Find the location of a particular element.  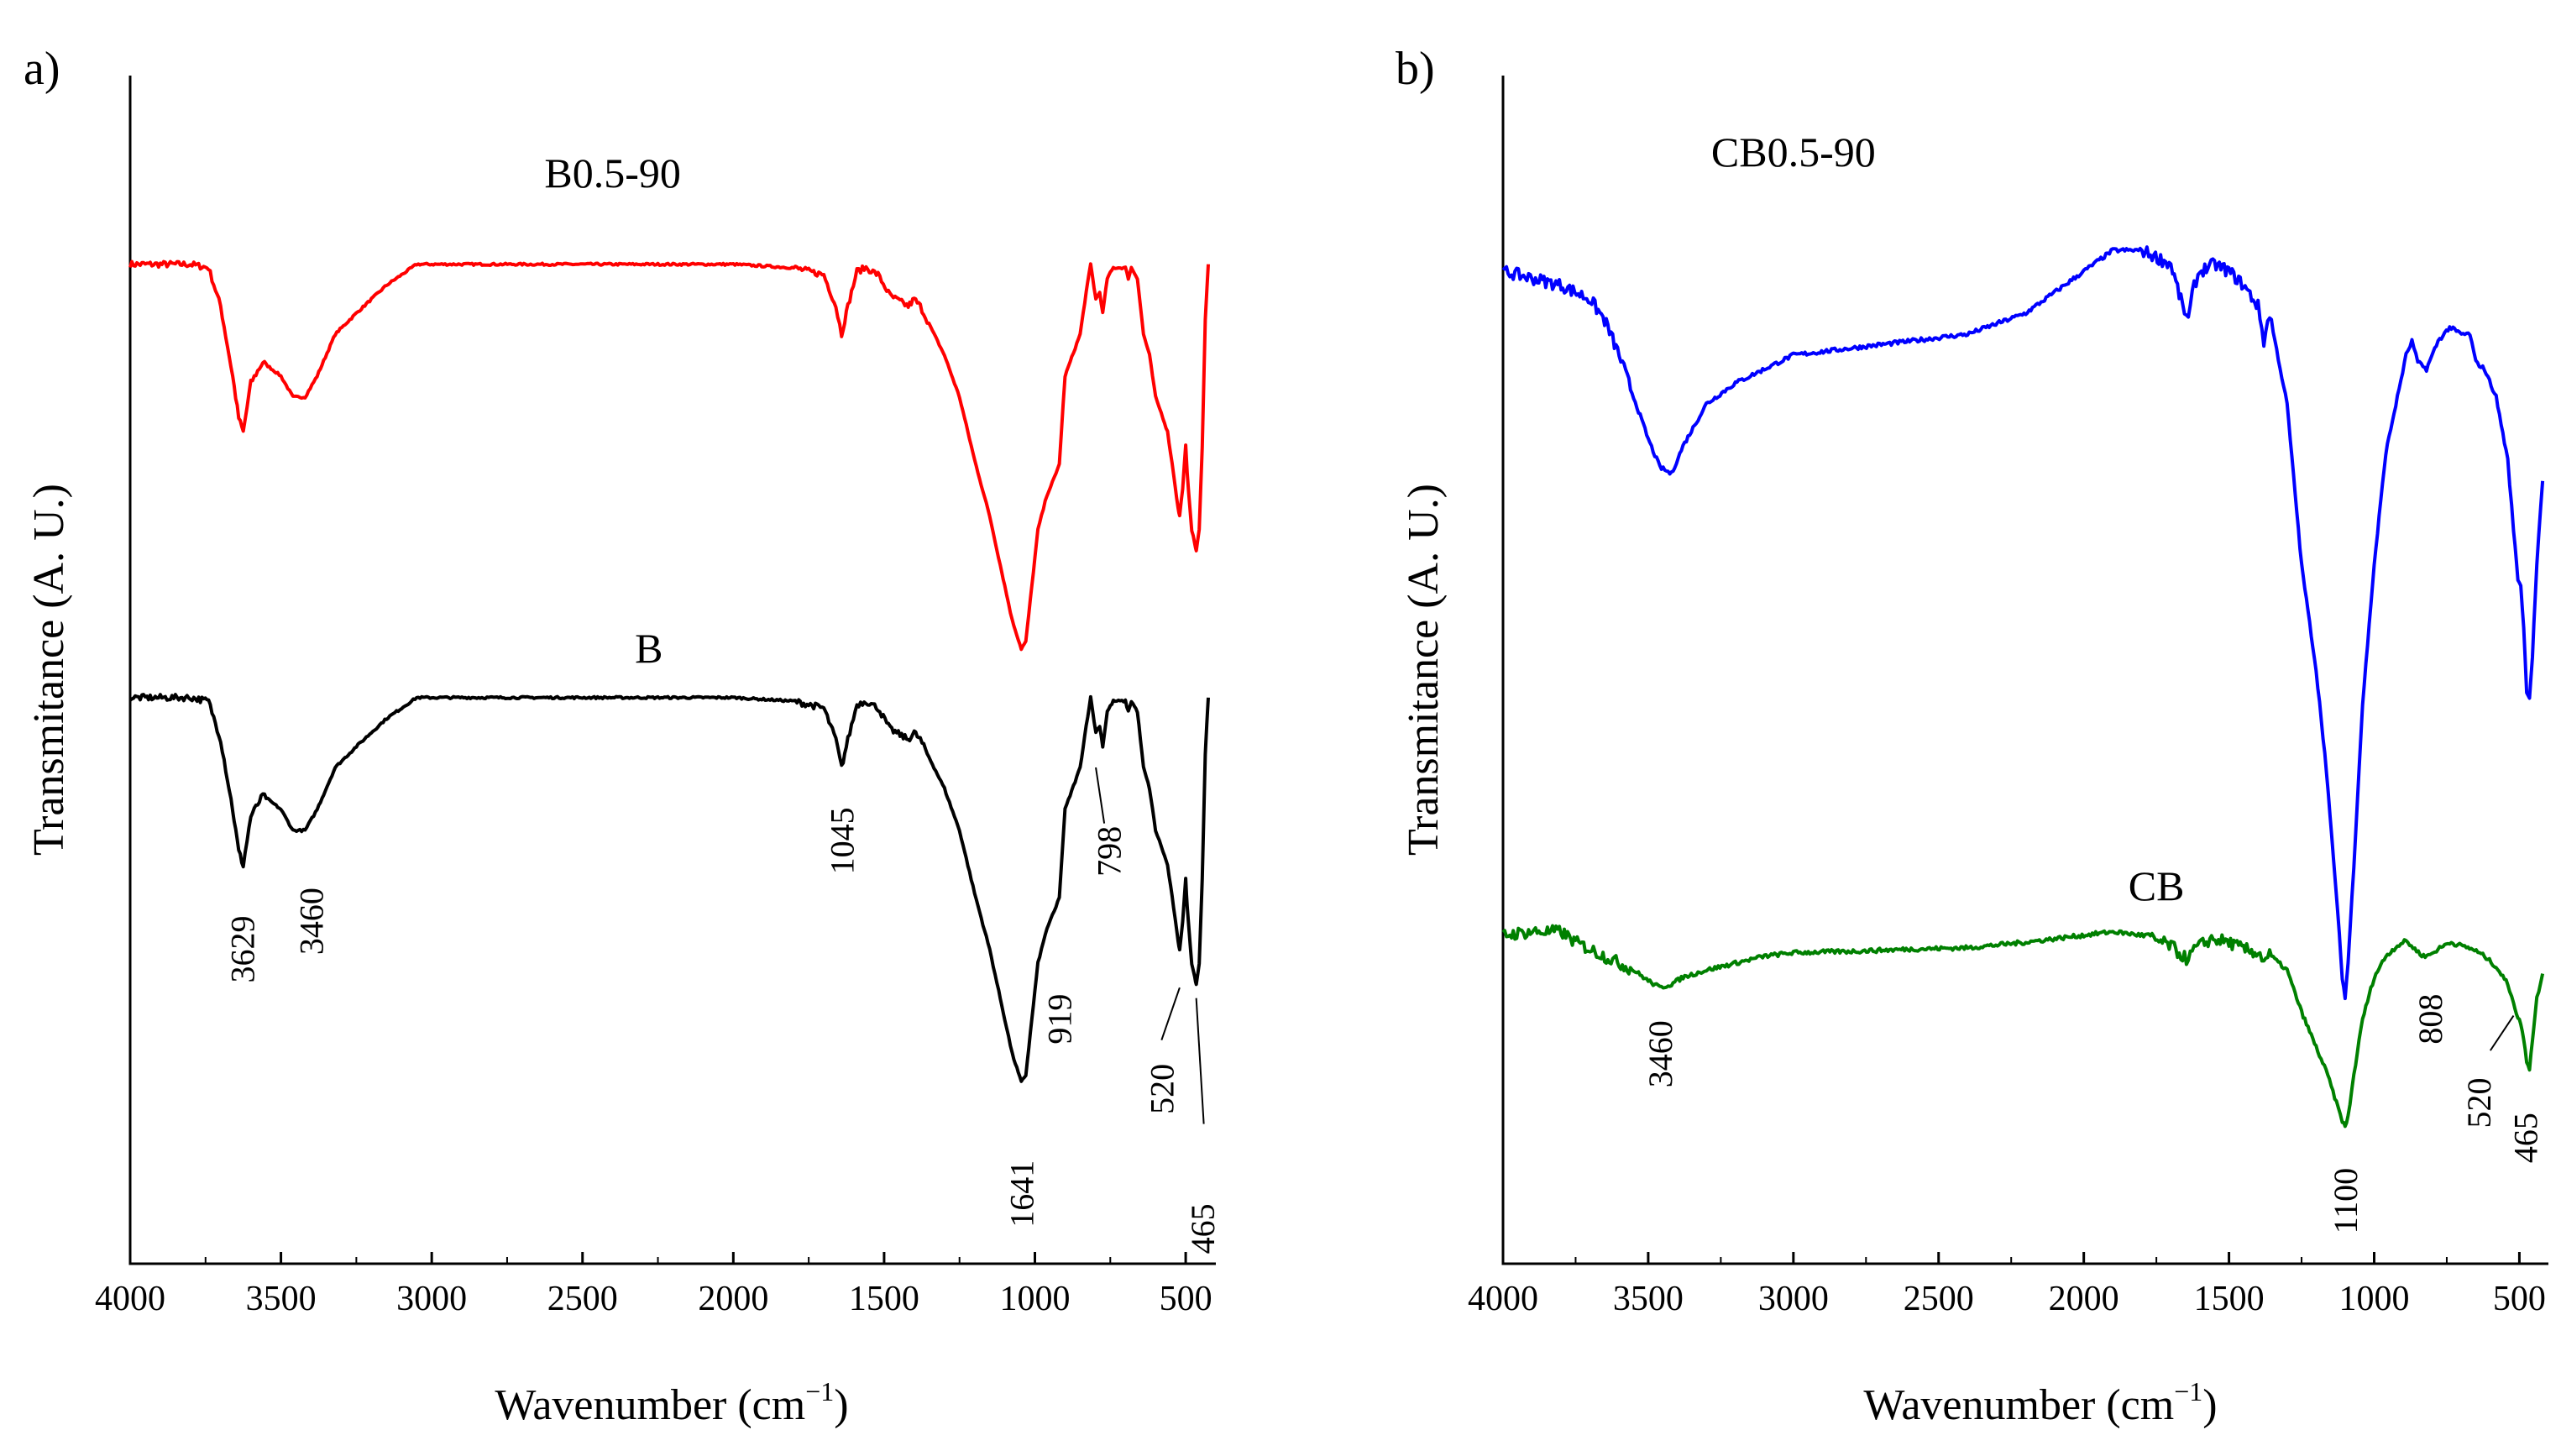

series-line-b is located at coordinates (669, 888).